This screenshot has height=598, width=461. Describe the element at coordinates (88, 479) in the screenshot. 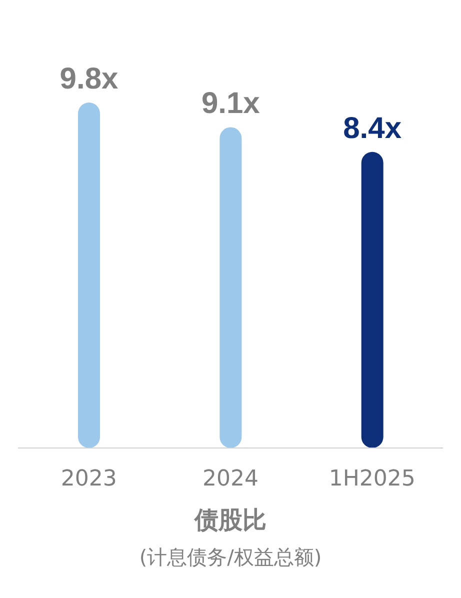

I see `x-tick-label: 2023` at that location.